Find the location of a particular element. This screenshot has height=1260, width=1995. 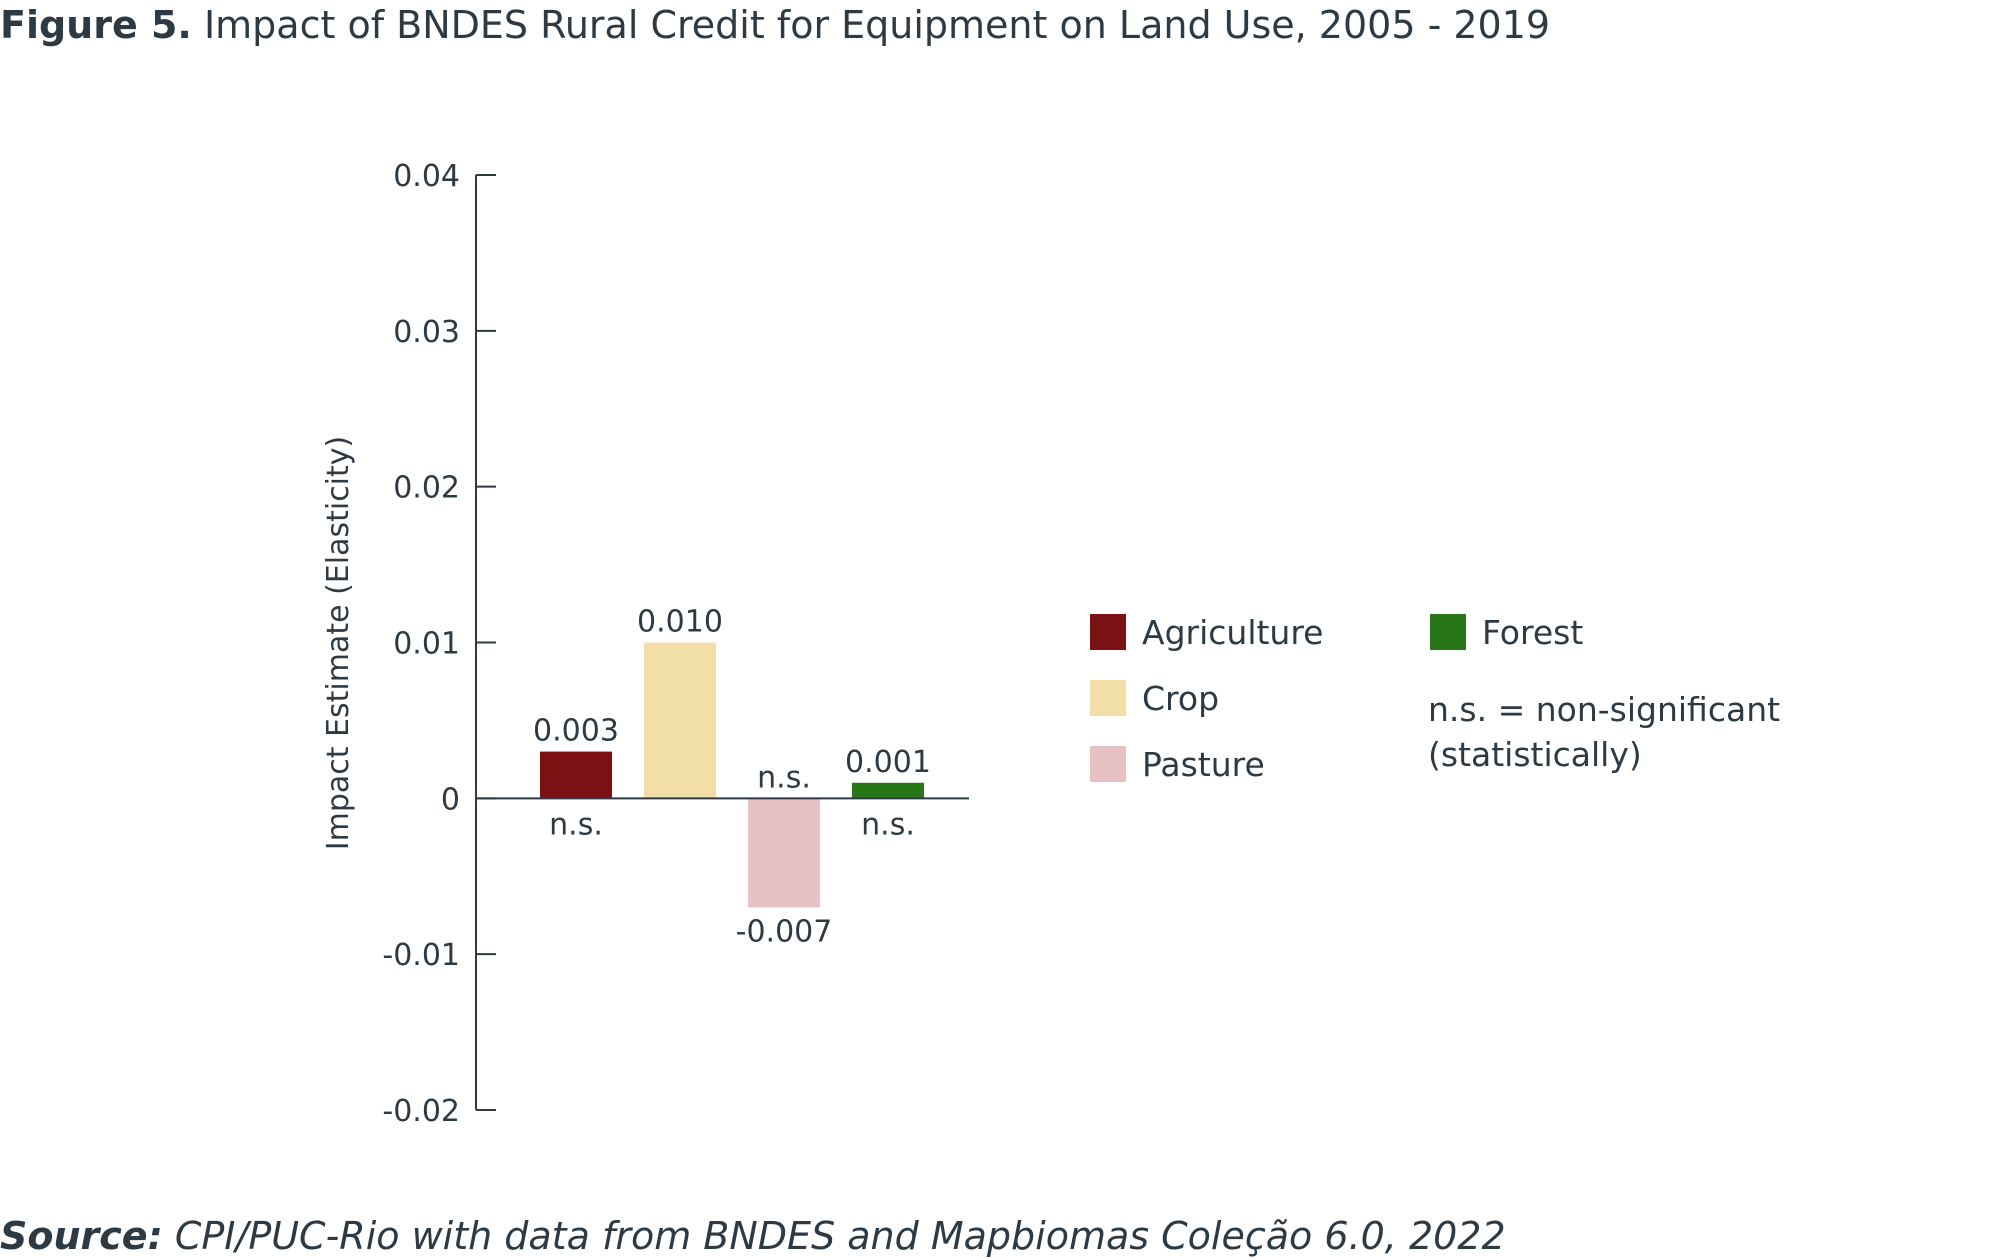

legend-label-agriculture: Agriculture is located at coordinates (1232, 632).